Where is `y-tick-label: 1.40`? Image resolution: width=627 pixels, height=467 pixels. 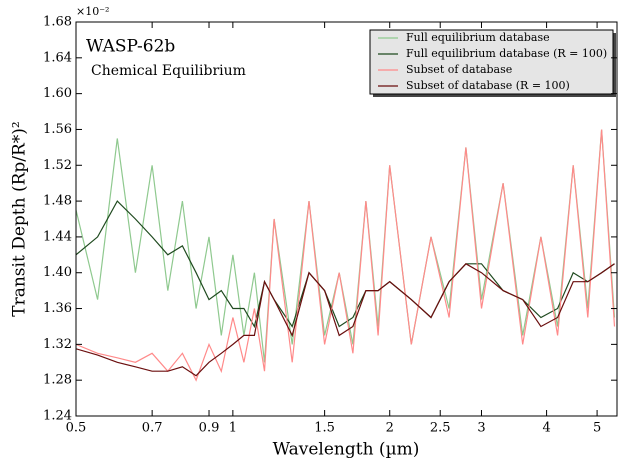
y-tick-label: 1.40 is located at coordinates (57, 272).